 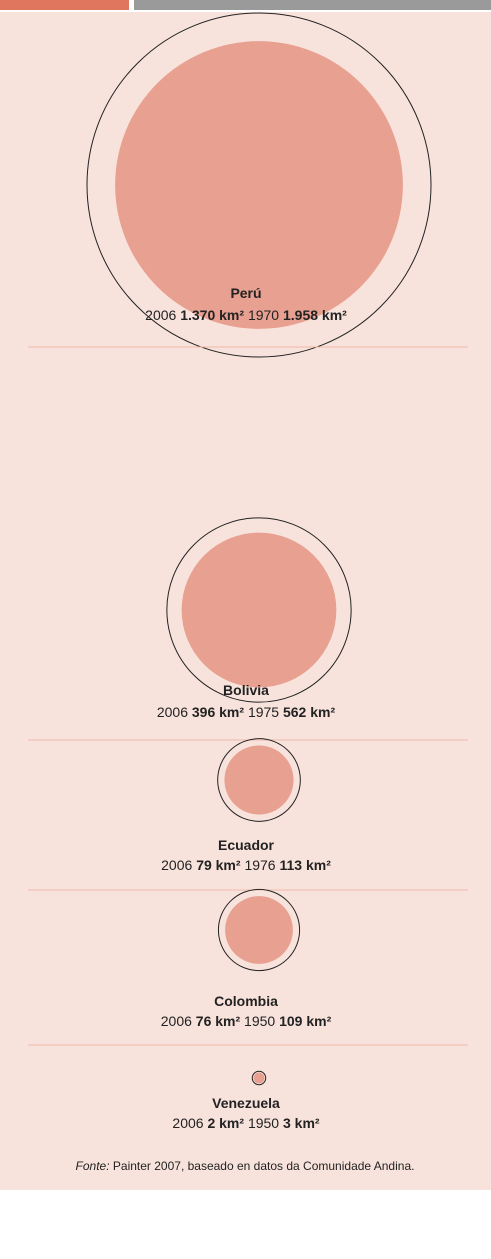 What do you see at coordinates (246, 712) in the screenshot?
I see `area-line: 2006 396 km² 1975 562 km²` at bounding box center [246, 712].